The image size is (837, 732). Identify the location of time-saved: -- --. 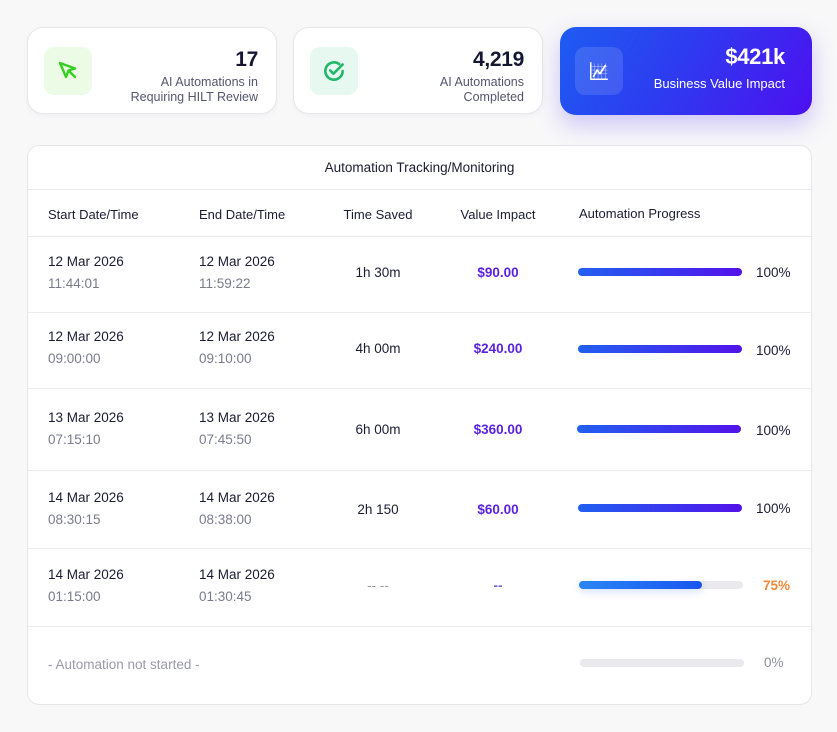
(378, 585).